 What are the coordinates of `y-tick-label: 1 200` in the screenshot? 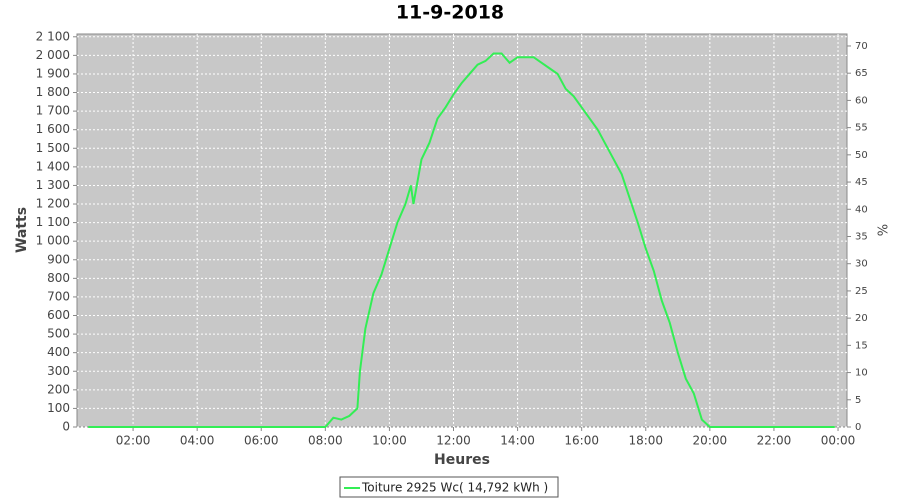 It's located at (53, 204).